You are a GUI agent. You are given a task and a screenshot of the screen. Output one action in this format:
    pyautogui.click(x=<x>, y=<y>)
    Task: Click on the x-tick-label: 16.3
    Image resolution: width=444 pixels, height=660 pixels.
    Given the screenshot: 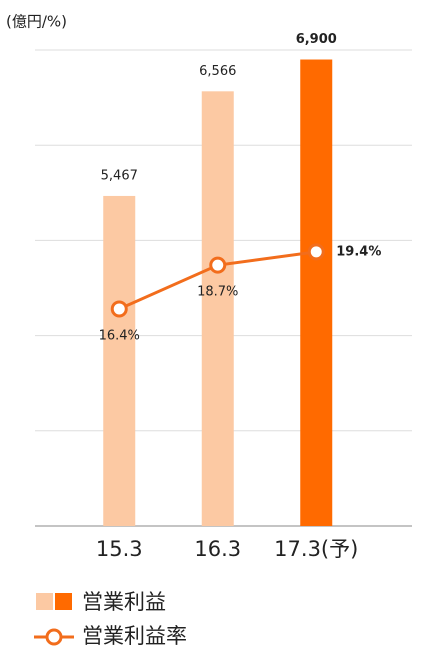 What is the action you would take?
    pyautogui.click(x=217, y=549)
    